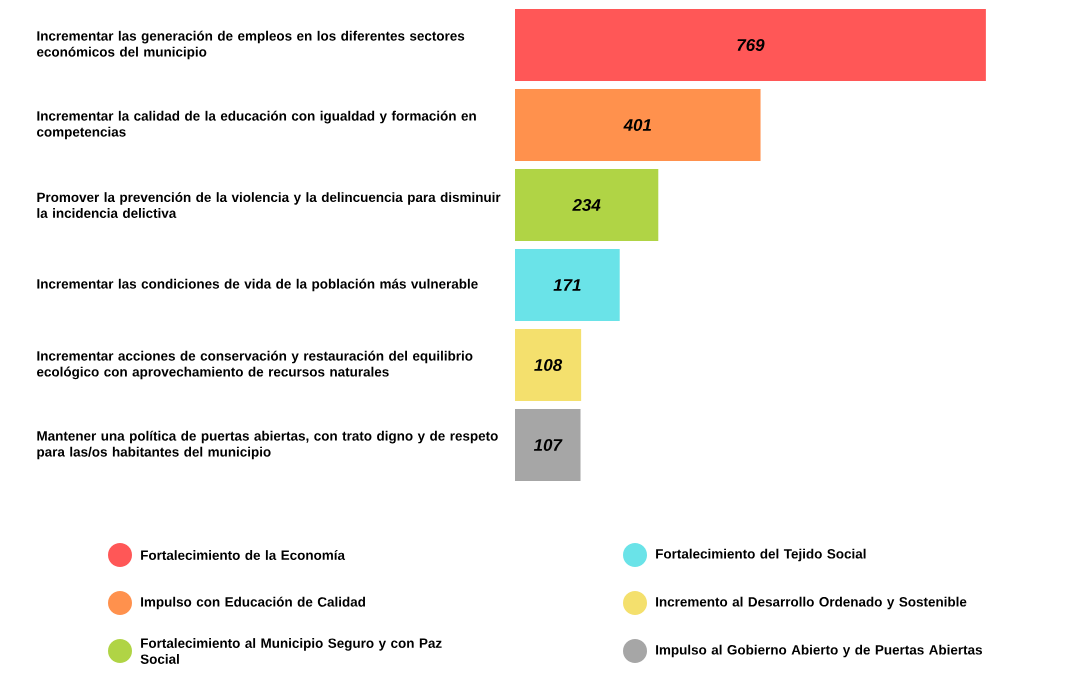 This screenshot has height=686, width=1071. What do you see at coordinates (267, 445) in the screenshot?
I see `y-tick-label: Mantener una política de puertas abiertas, con trato digno y de respeto para las/os habitantes del municipio` at bounding box center [267, 445].